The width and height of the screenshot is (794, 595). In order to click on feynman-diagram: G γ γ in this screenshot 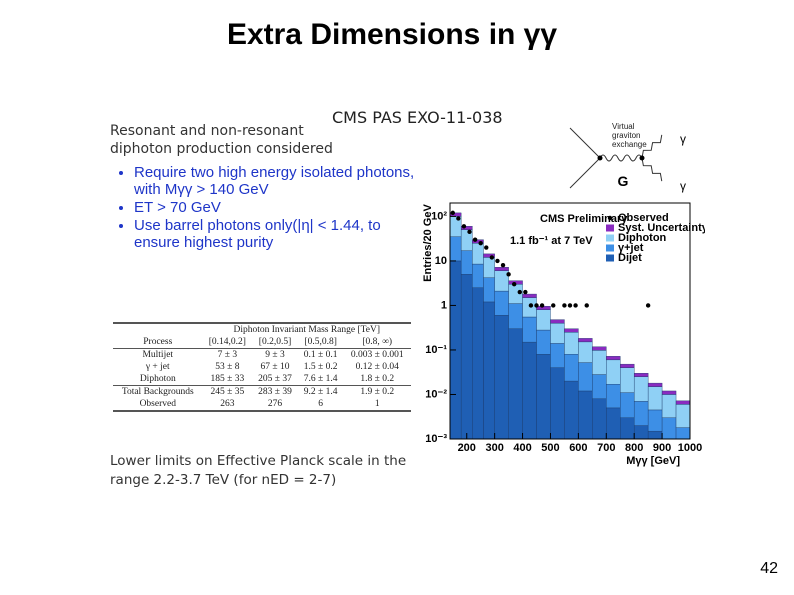, I will do `click(627, 160)`.